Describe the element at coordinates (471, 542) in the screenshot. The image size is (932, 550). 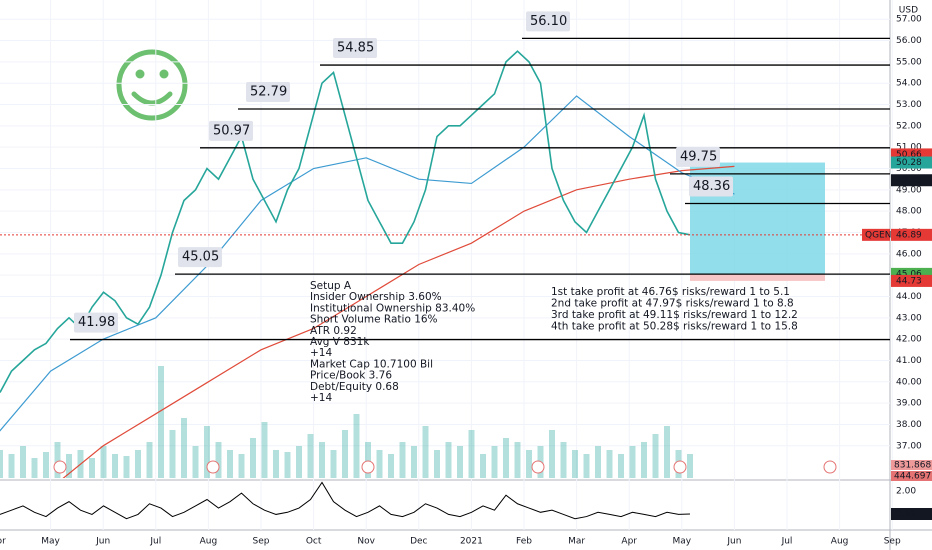
I see `x-tick-label: 2021` at that location.